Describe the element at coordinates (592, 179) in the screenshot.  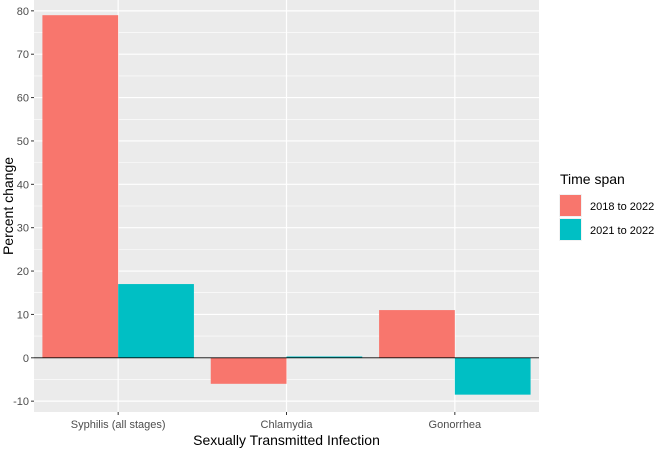
I see `legend-title: Time span` at that location.